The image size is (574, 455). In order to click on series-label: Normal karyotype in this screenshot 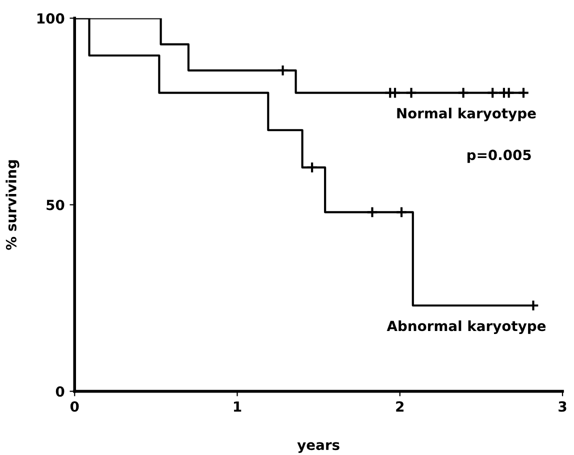, I will do `click(466, 115)`.